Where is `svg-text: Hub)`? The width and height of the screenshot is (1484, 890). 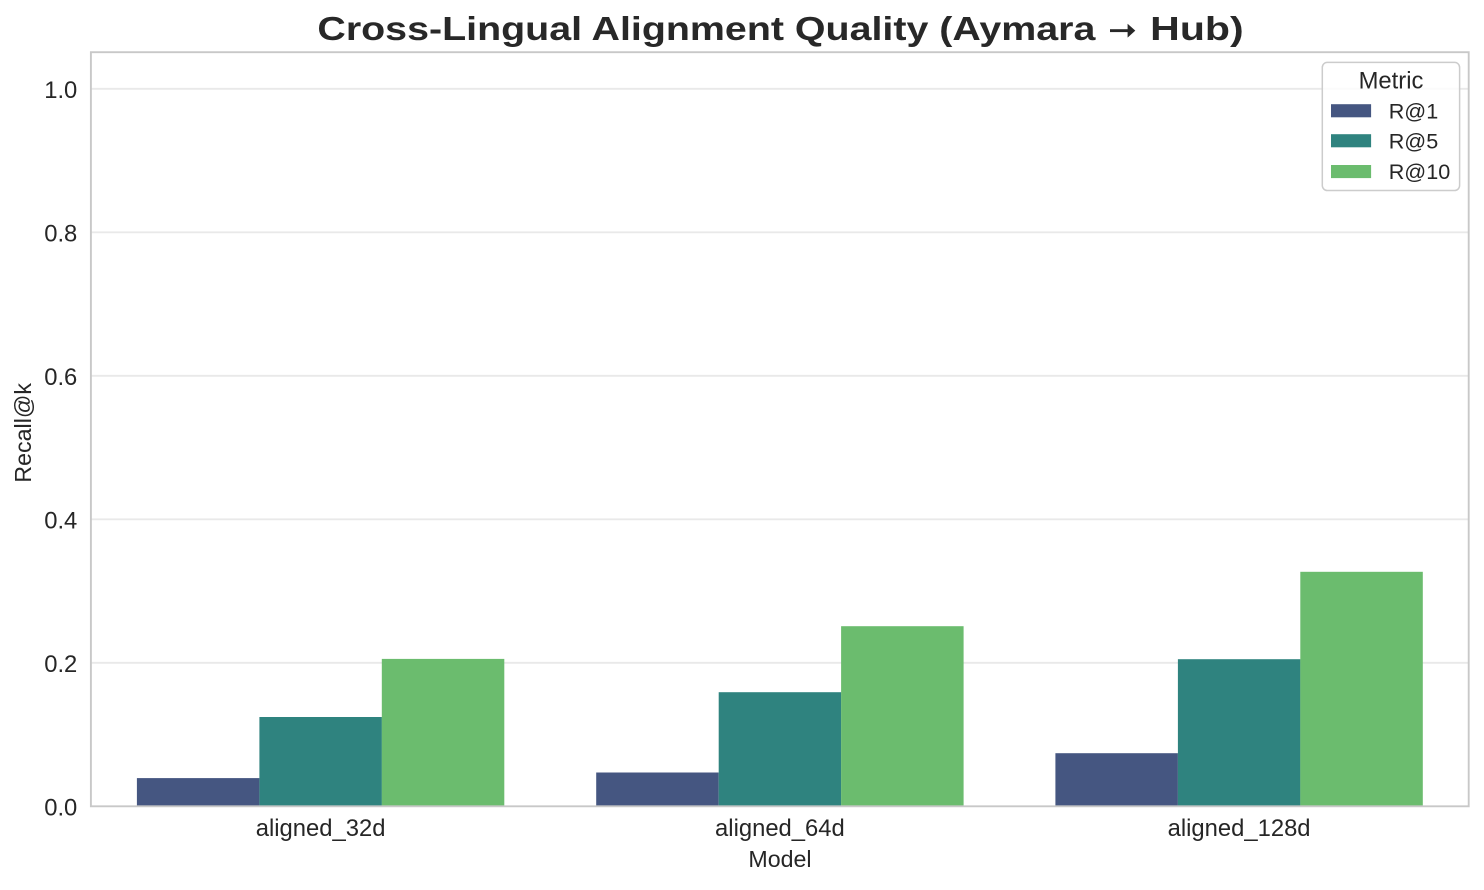
svg-text: Hub) is located at coordinates (1197, 29).